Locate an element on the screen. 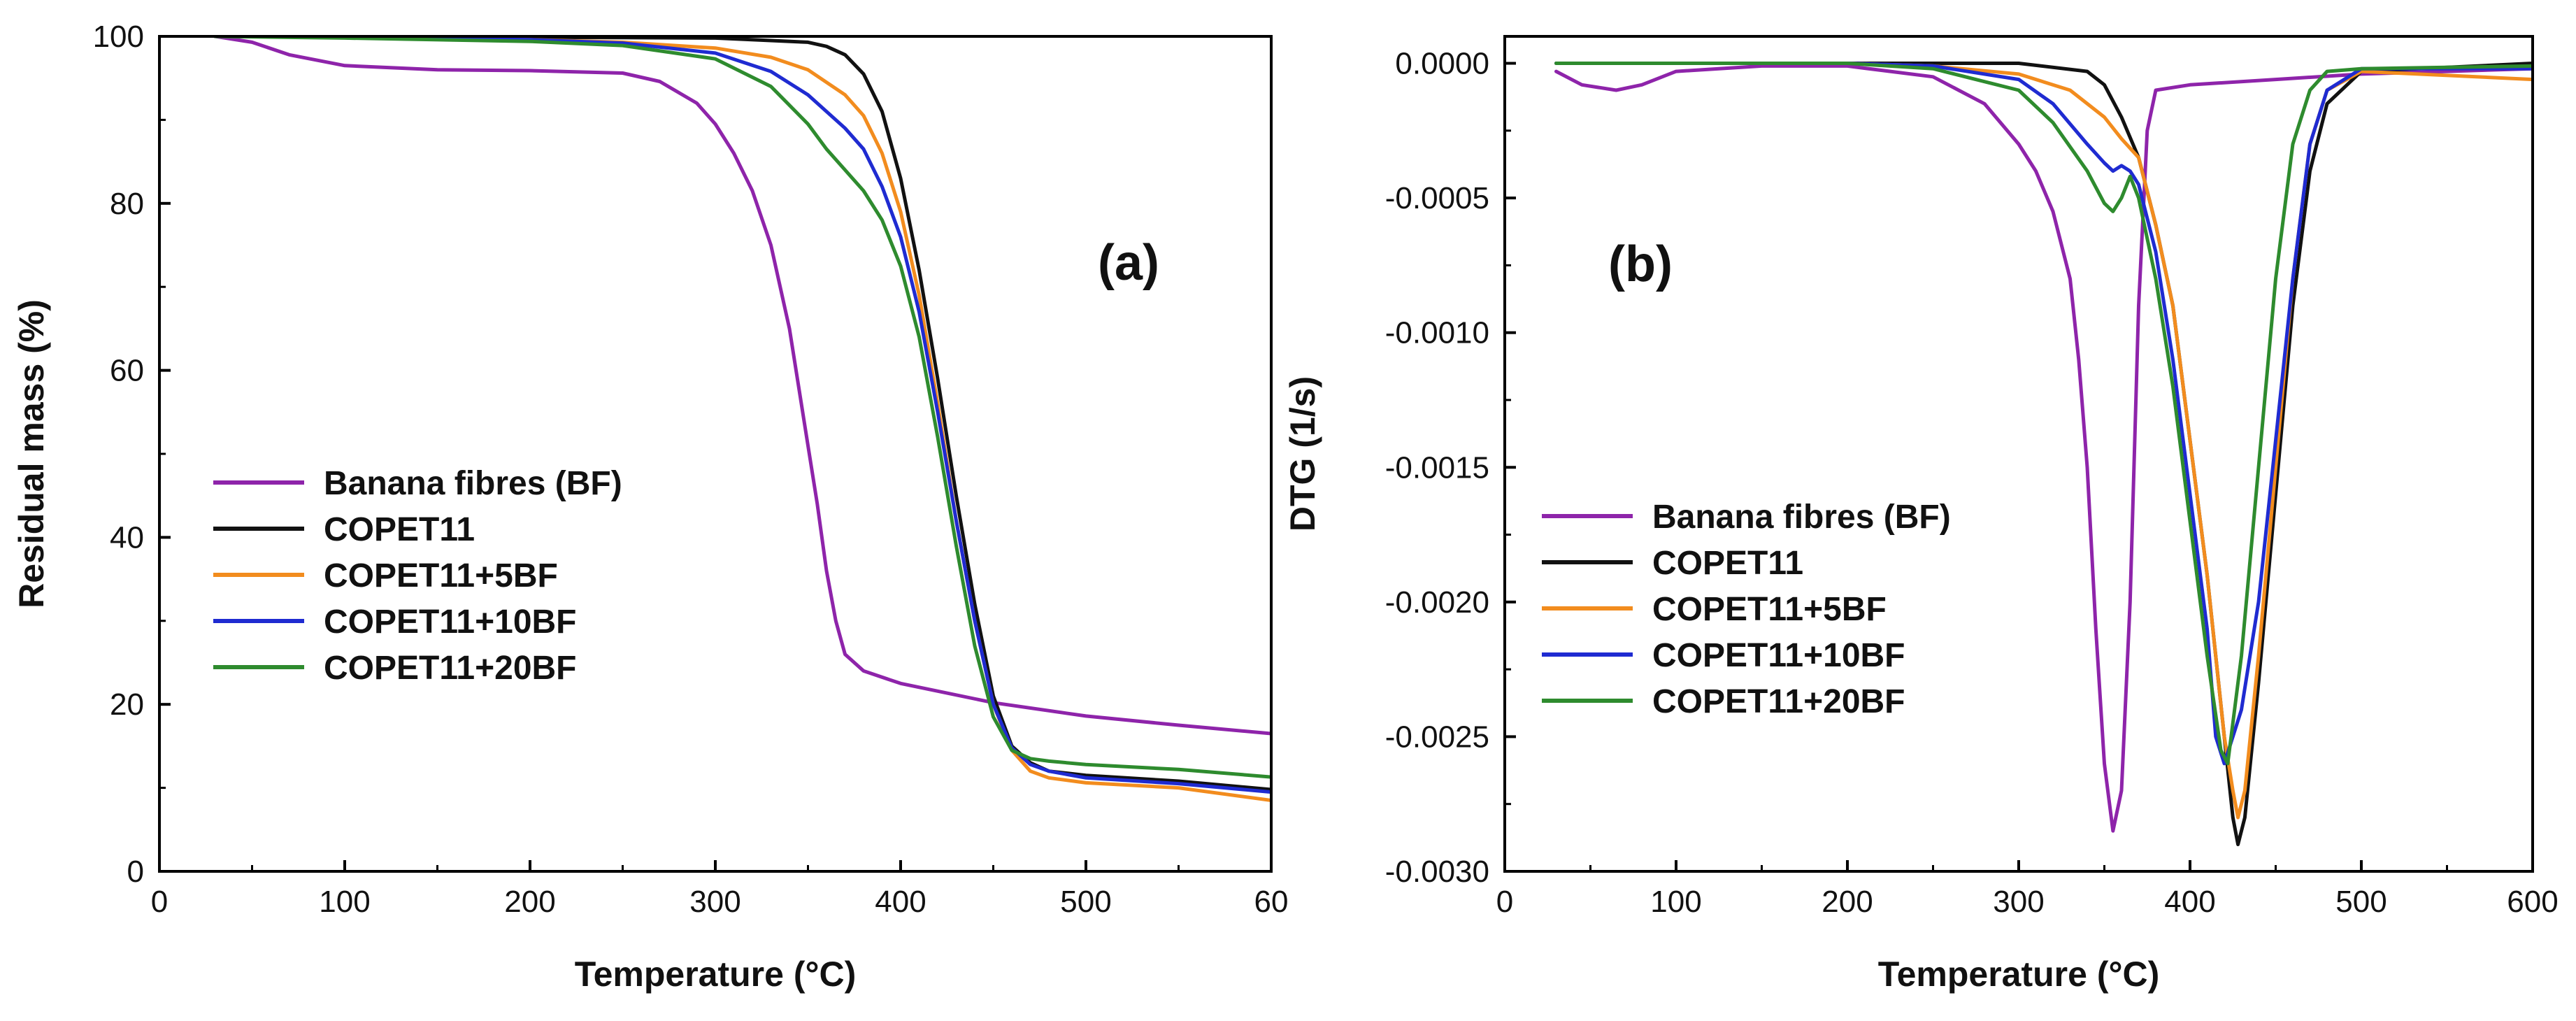  y-tick-label: -0.0015 is located at coordinates (1437, 467).